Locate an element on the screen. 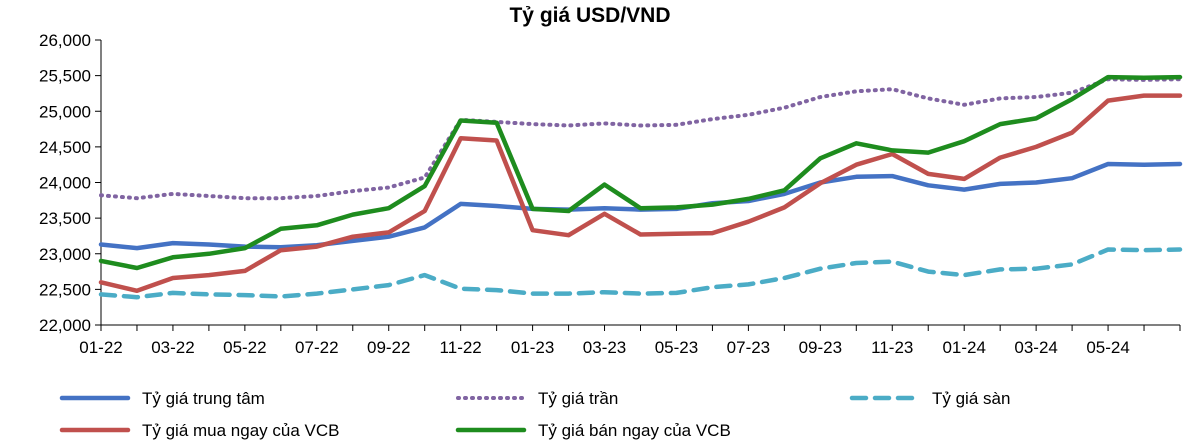 This screenshot has height=445, width=1200. legend-label-2: Tỷ giá trần is located at coordinates (578, 398).